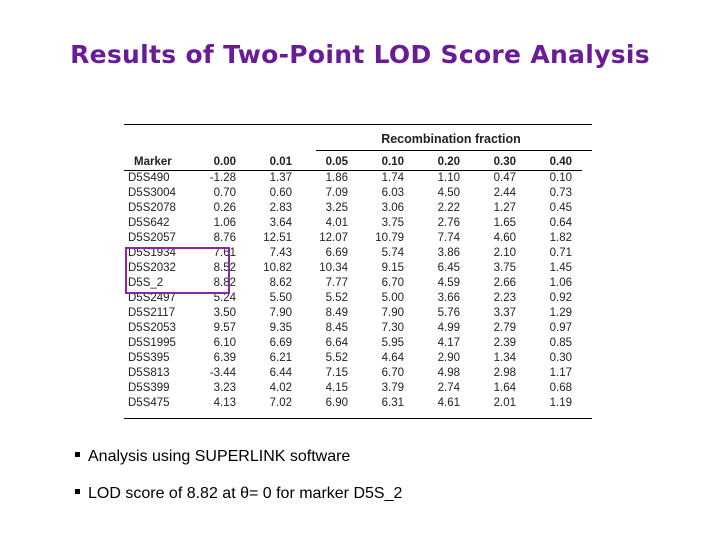  I want to click on lod-value-cell: 6.21, so click(280, 358).